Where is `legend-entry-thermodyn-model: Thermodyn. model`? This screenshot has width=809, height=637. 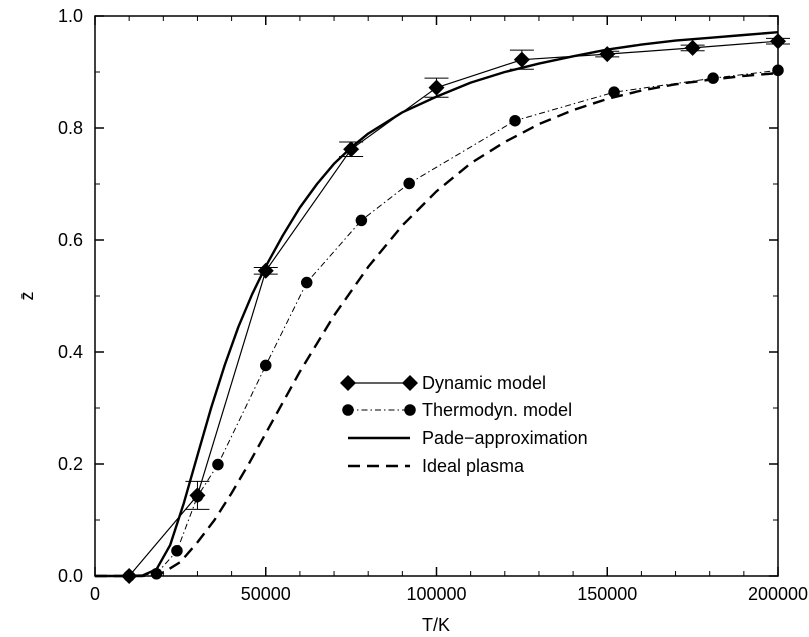 legend-entry-thermodyn-model: Thermodyn. model is located at coordinates (457, 410).